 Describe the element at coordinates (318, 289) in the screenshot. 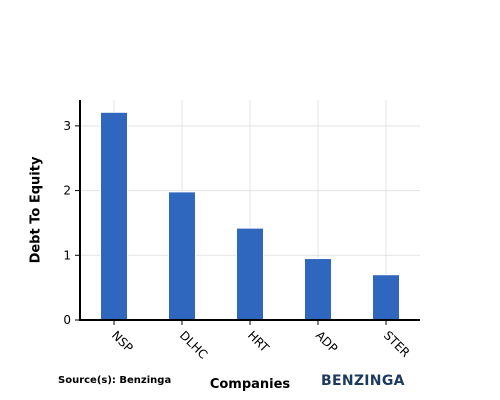

I see `bar-adp` at that location.